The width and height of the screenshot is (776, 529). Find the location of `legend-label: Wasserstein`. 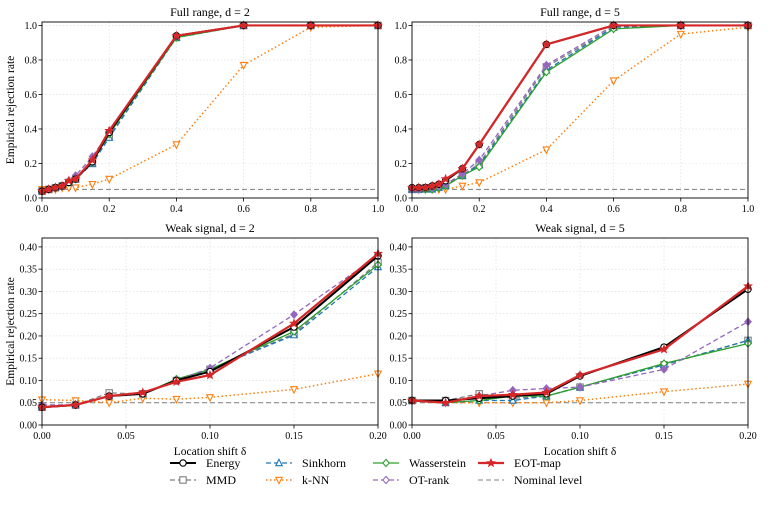

legend-label: Wasserstein is located at coordinates (437, 463).